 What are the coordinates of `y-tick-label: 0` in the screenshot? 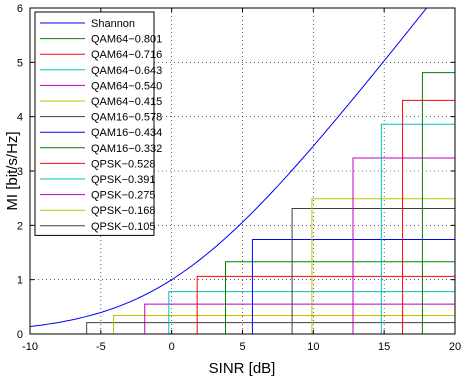 It's located at (20, 335).